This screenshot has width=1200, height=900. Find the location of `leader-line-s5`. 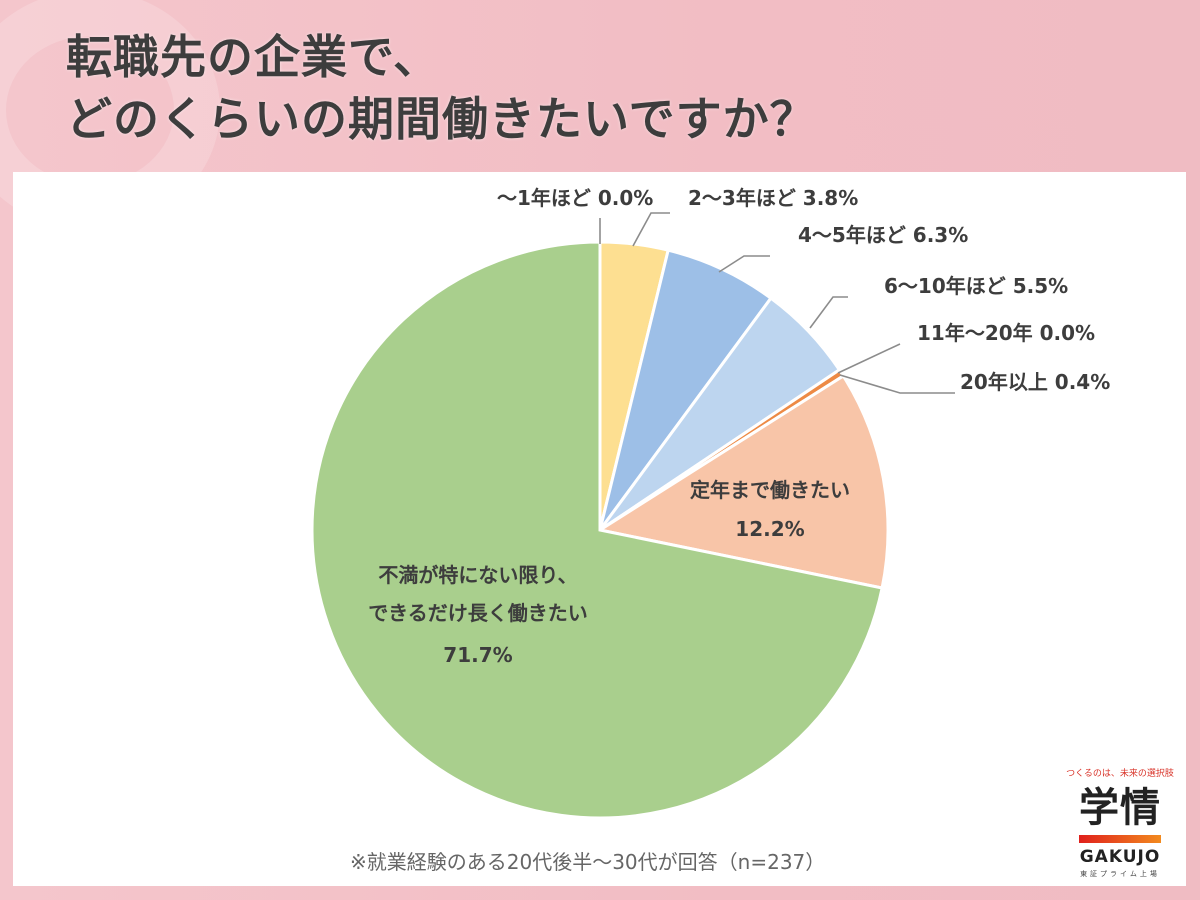

leader-line-s5 is located at coordinates (897, 384).